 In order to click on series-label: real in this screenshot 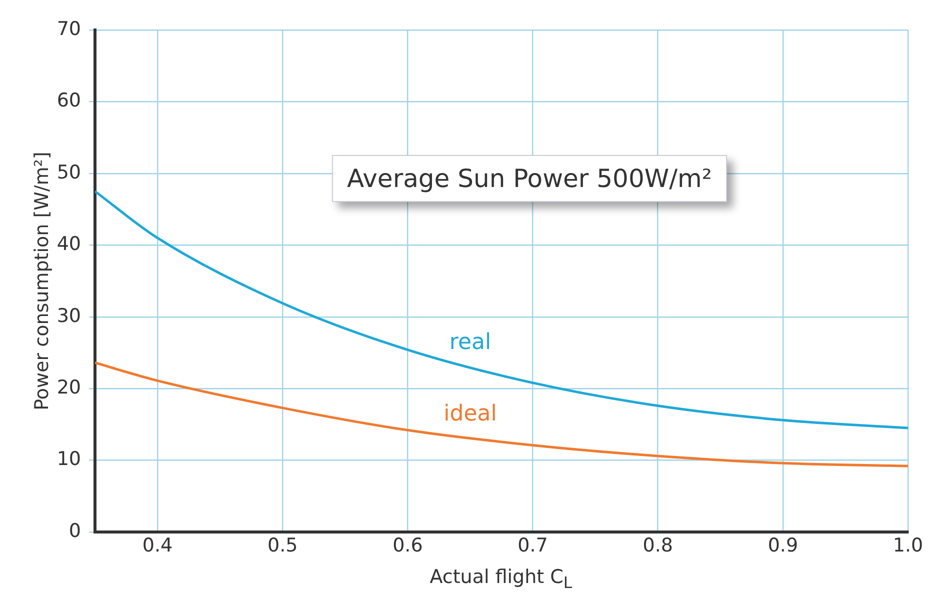, I will do `click(470, 343)`.